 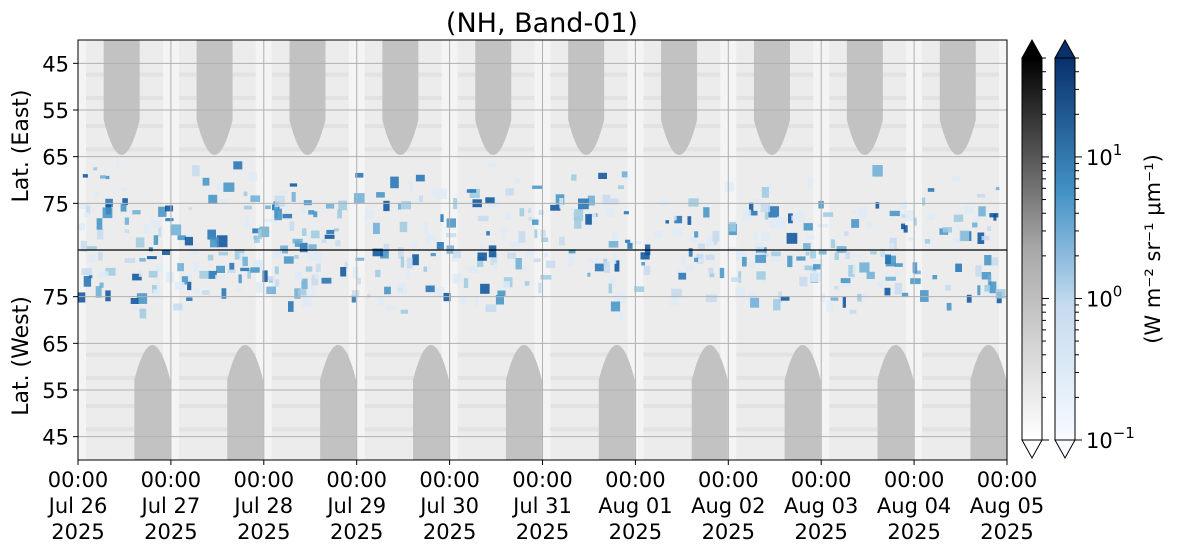 I want to click on x-tick-label: 00:00 Aug 05 2025, so click(x=1007, y=506).